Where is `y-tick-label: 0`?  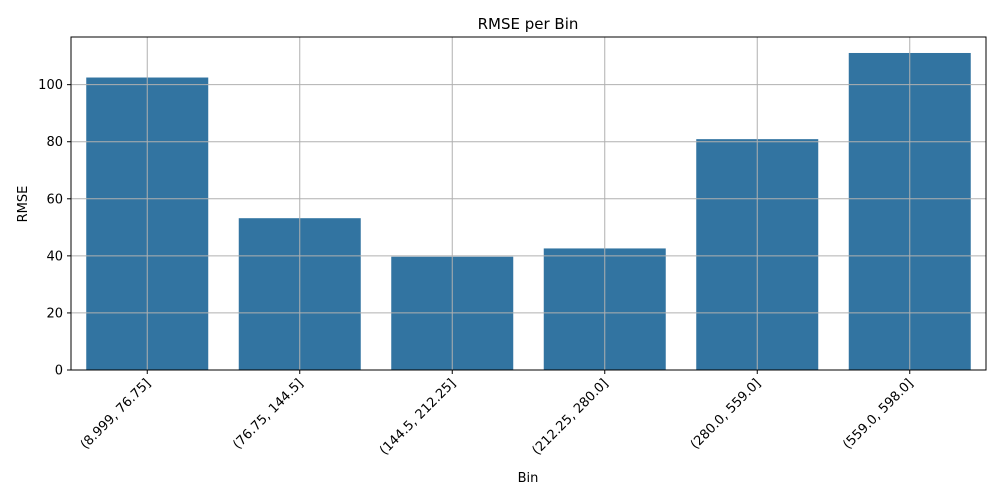 y-tick-label: 0 is located at coordinates (59, 371).